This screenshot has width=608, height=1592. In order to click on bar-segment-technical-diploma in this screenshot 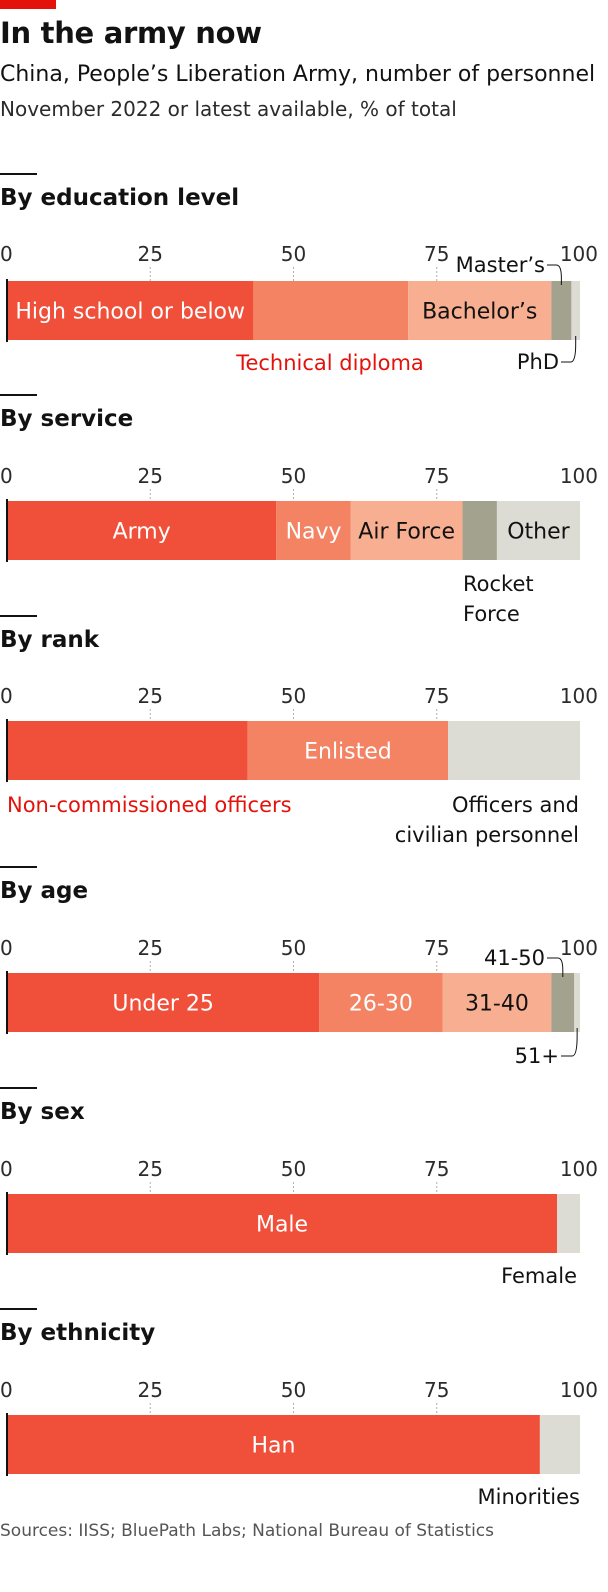, I will do `click(331, 310)`.